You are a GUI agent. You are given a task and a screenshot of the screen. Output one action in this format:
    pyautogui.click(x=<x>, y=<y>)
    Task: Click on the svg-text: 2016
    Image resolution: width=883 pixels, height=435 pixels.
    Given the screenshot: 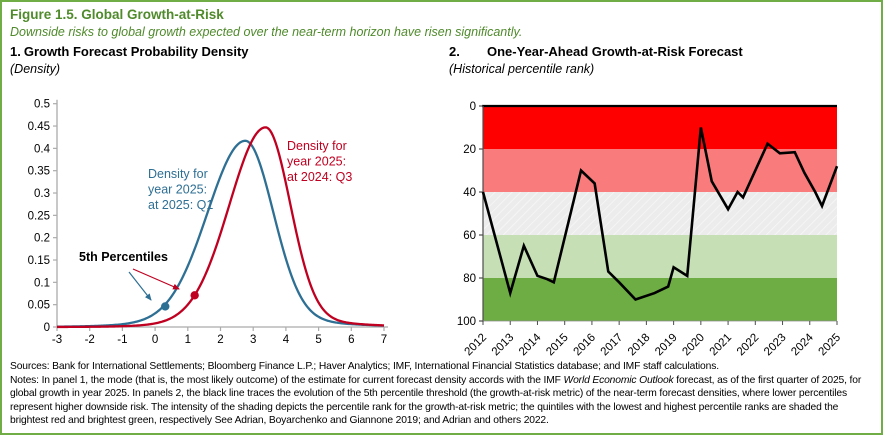 What is the action you would take?
    pyautogui.click(x=584, y=344)
    